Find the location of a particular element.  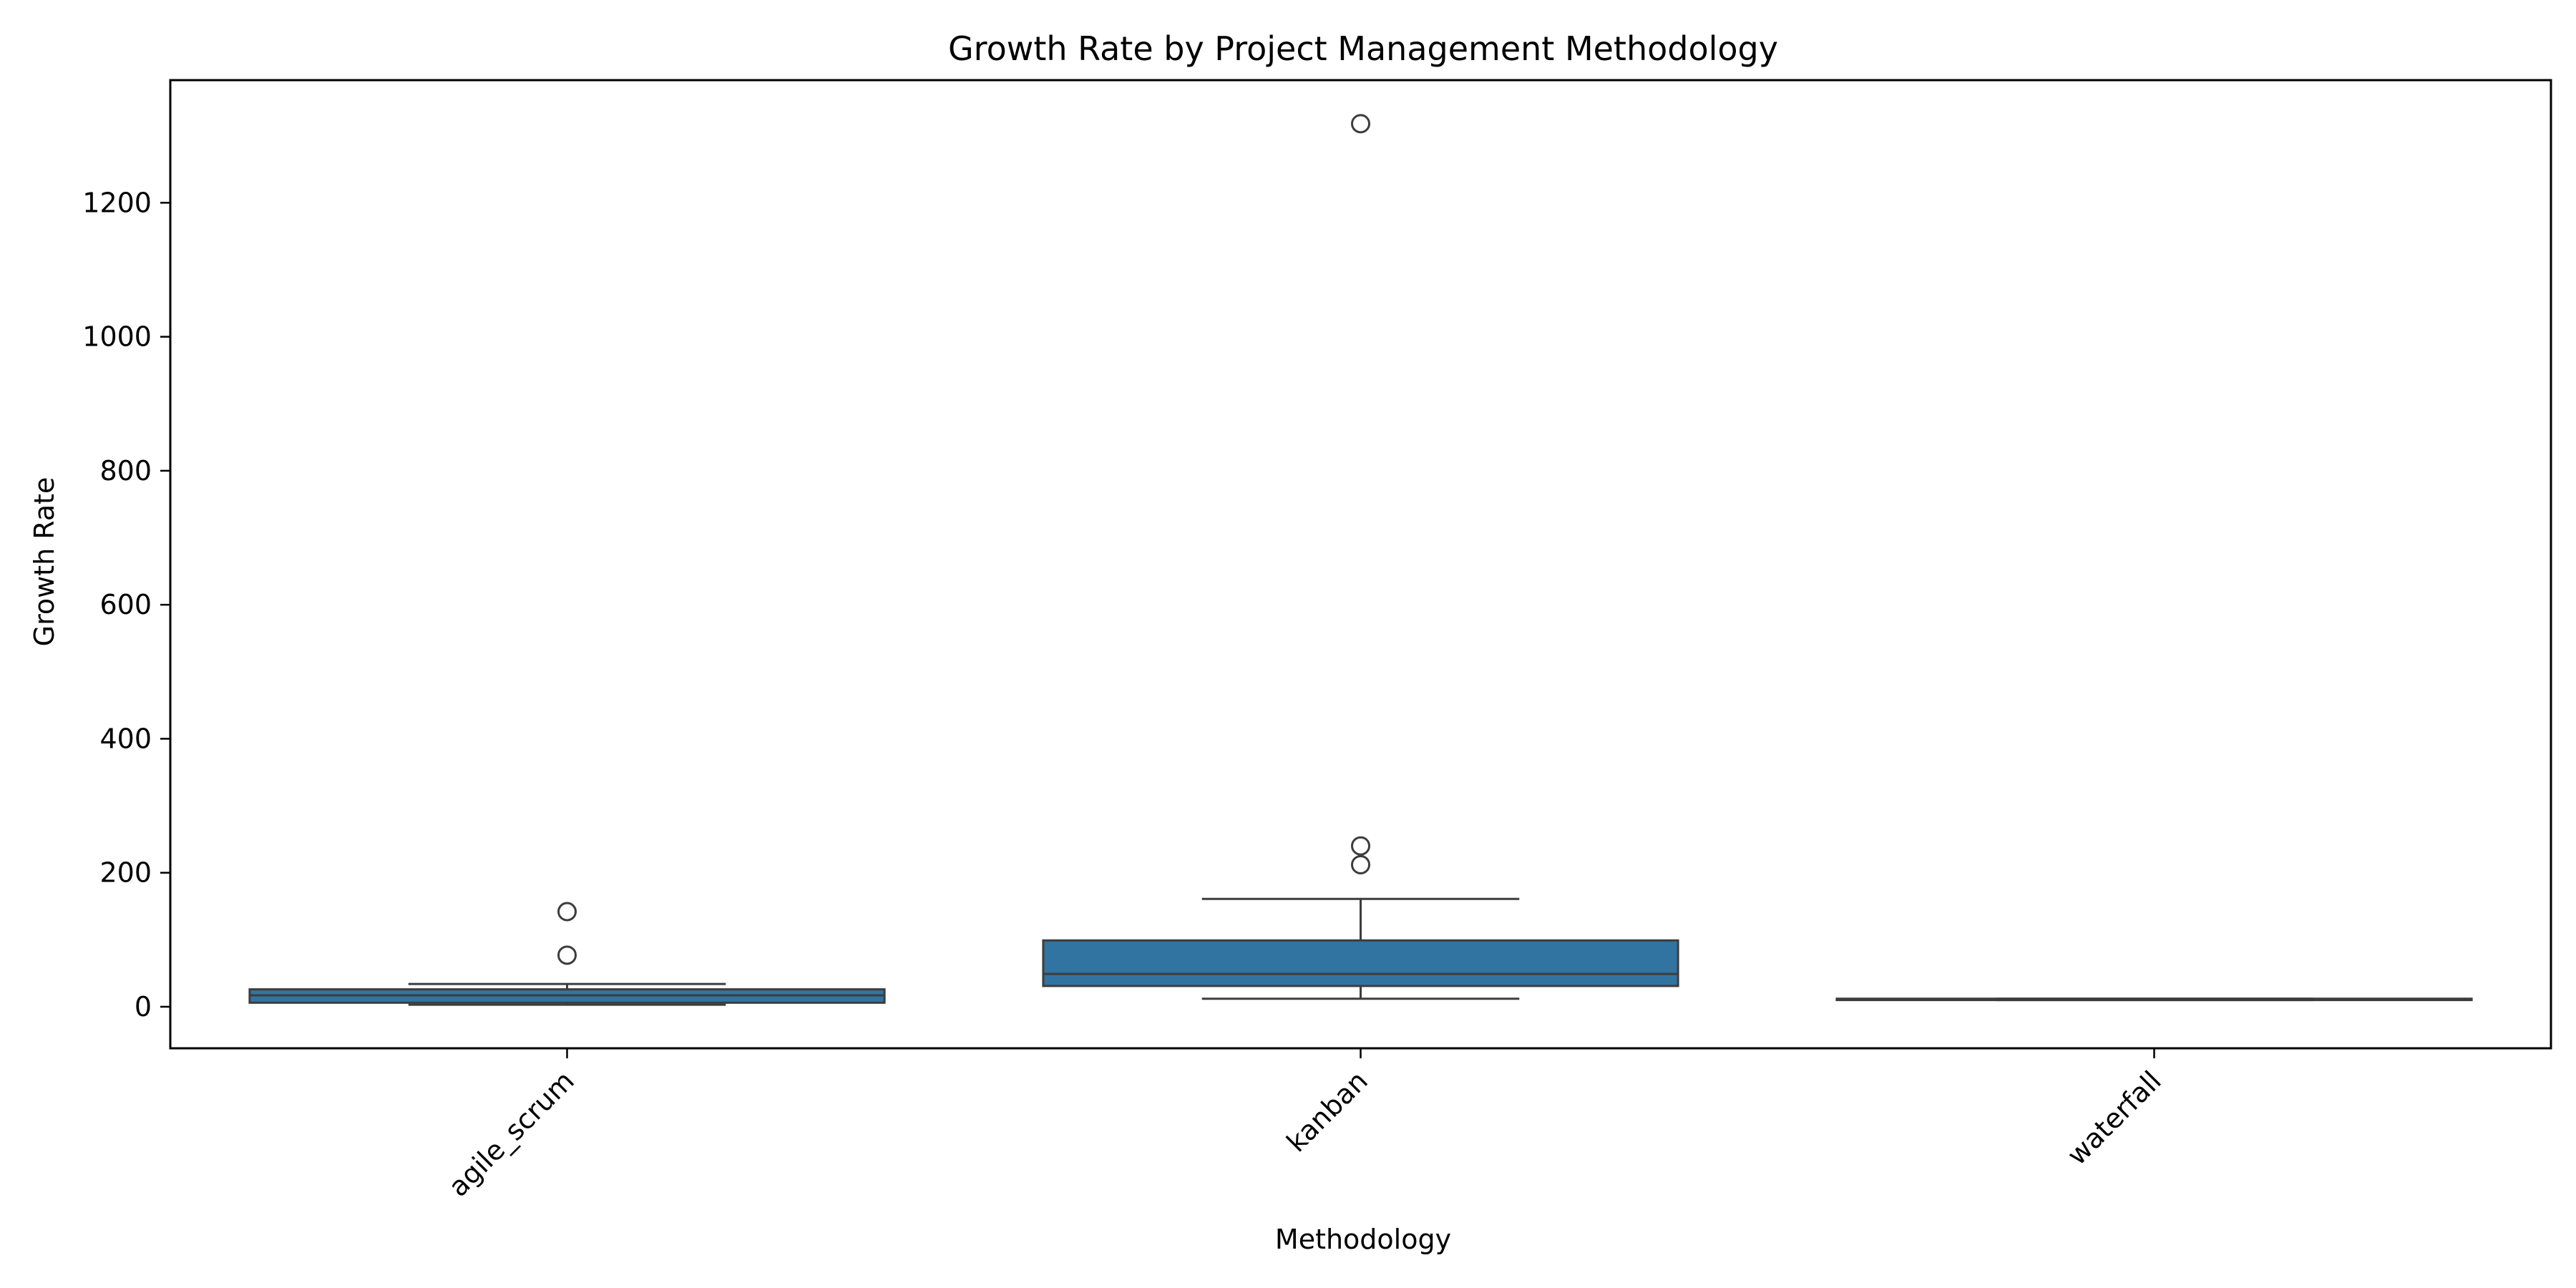

x-axis-label: Methodology is located at coordinates (1363, 1239).